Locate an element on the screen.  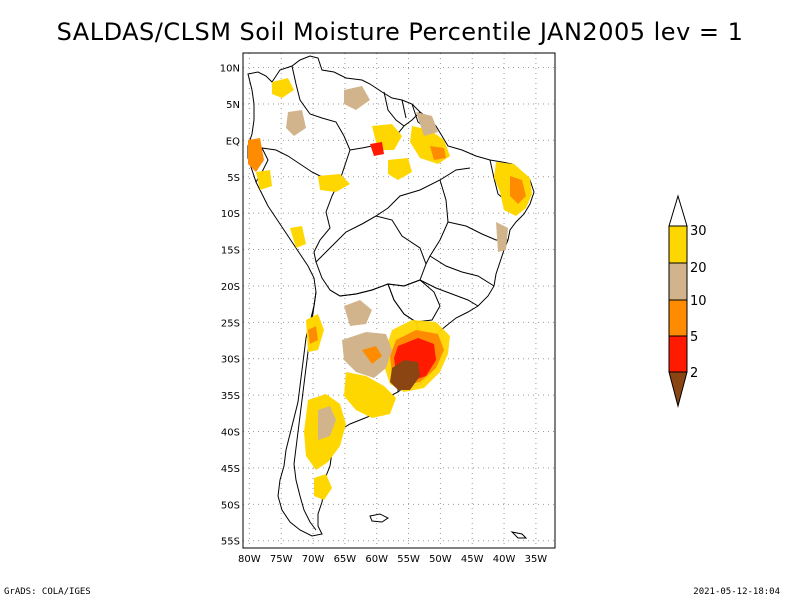
lon-label: 50W is located at coordinates (440, 559).